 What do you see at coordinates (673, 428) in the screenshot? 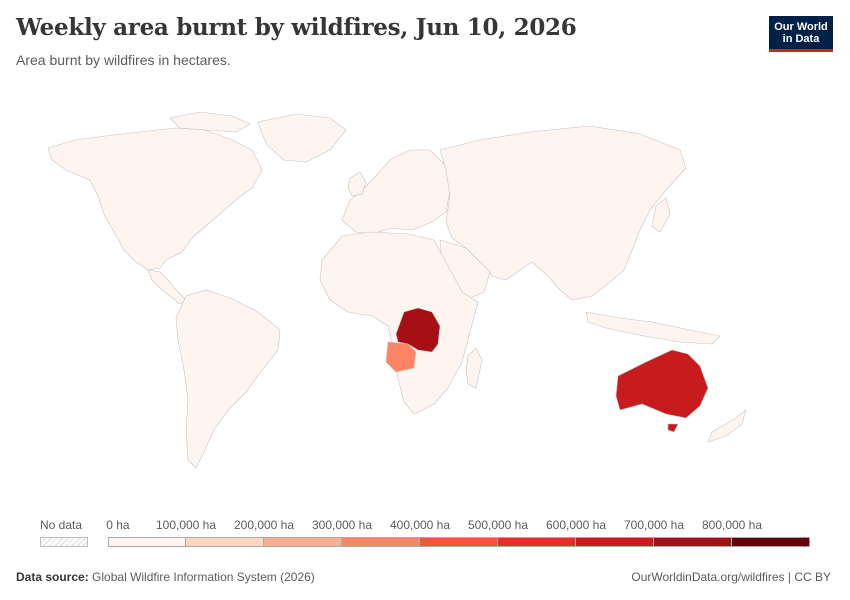
I see `region-tasmania` at bounding box center [673, 428].